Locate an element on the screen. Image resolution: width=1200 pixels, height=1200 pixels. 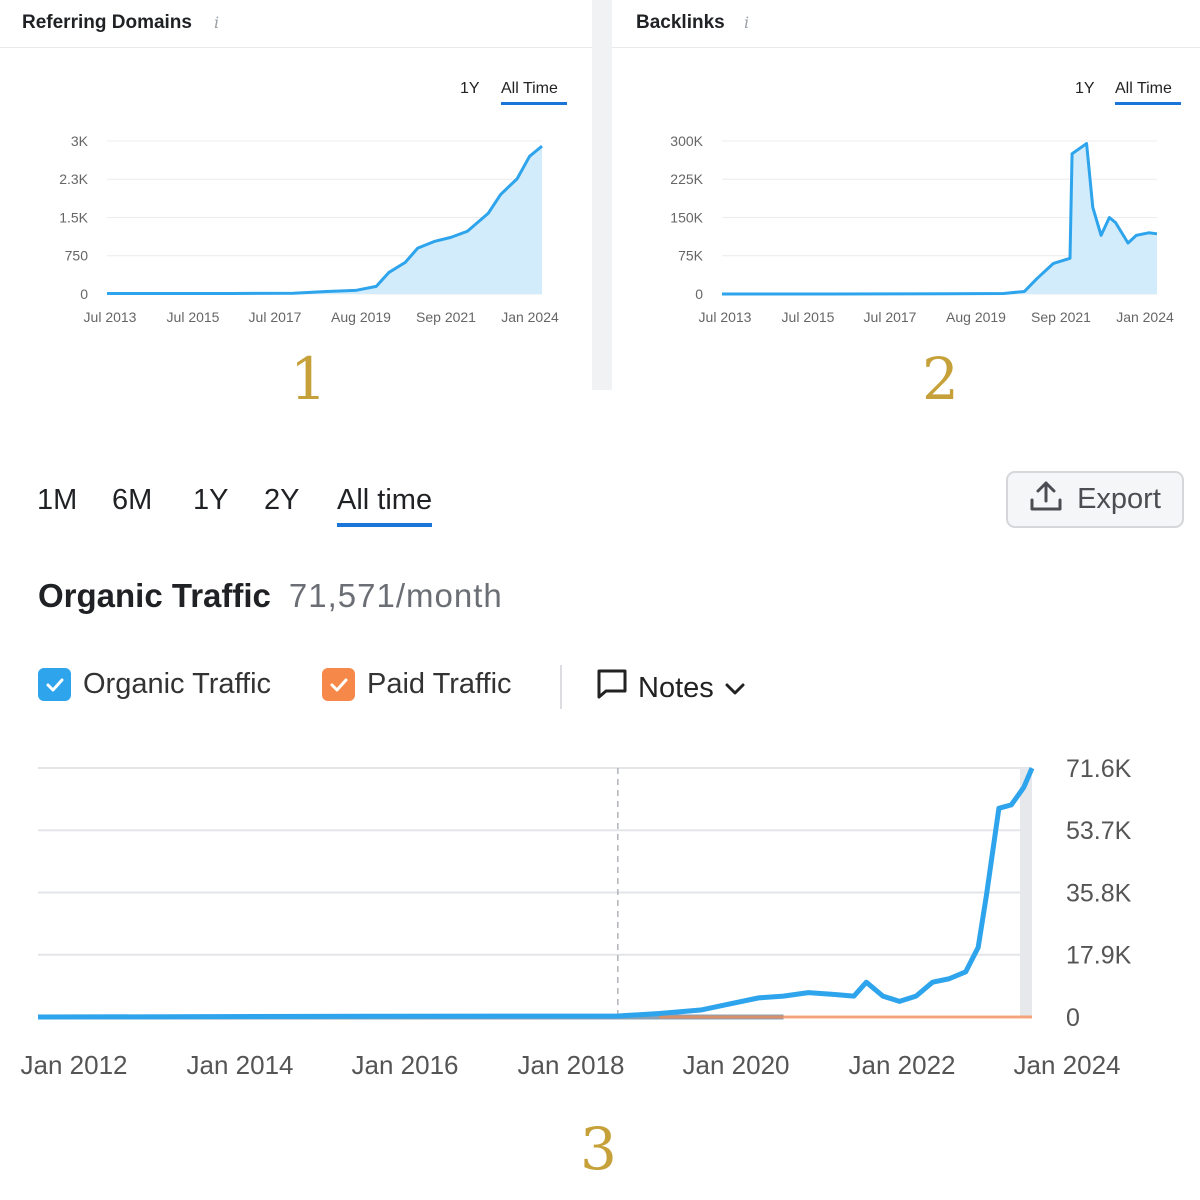
marker-number-1: 1 is located at coordinates (308, 379).